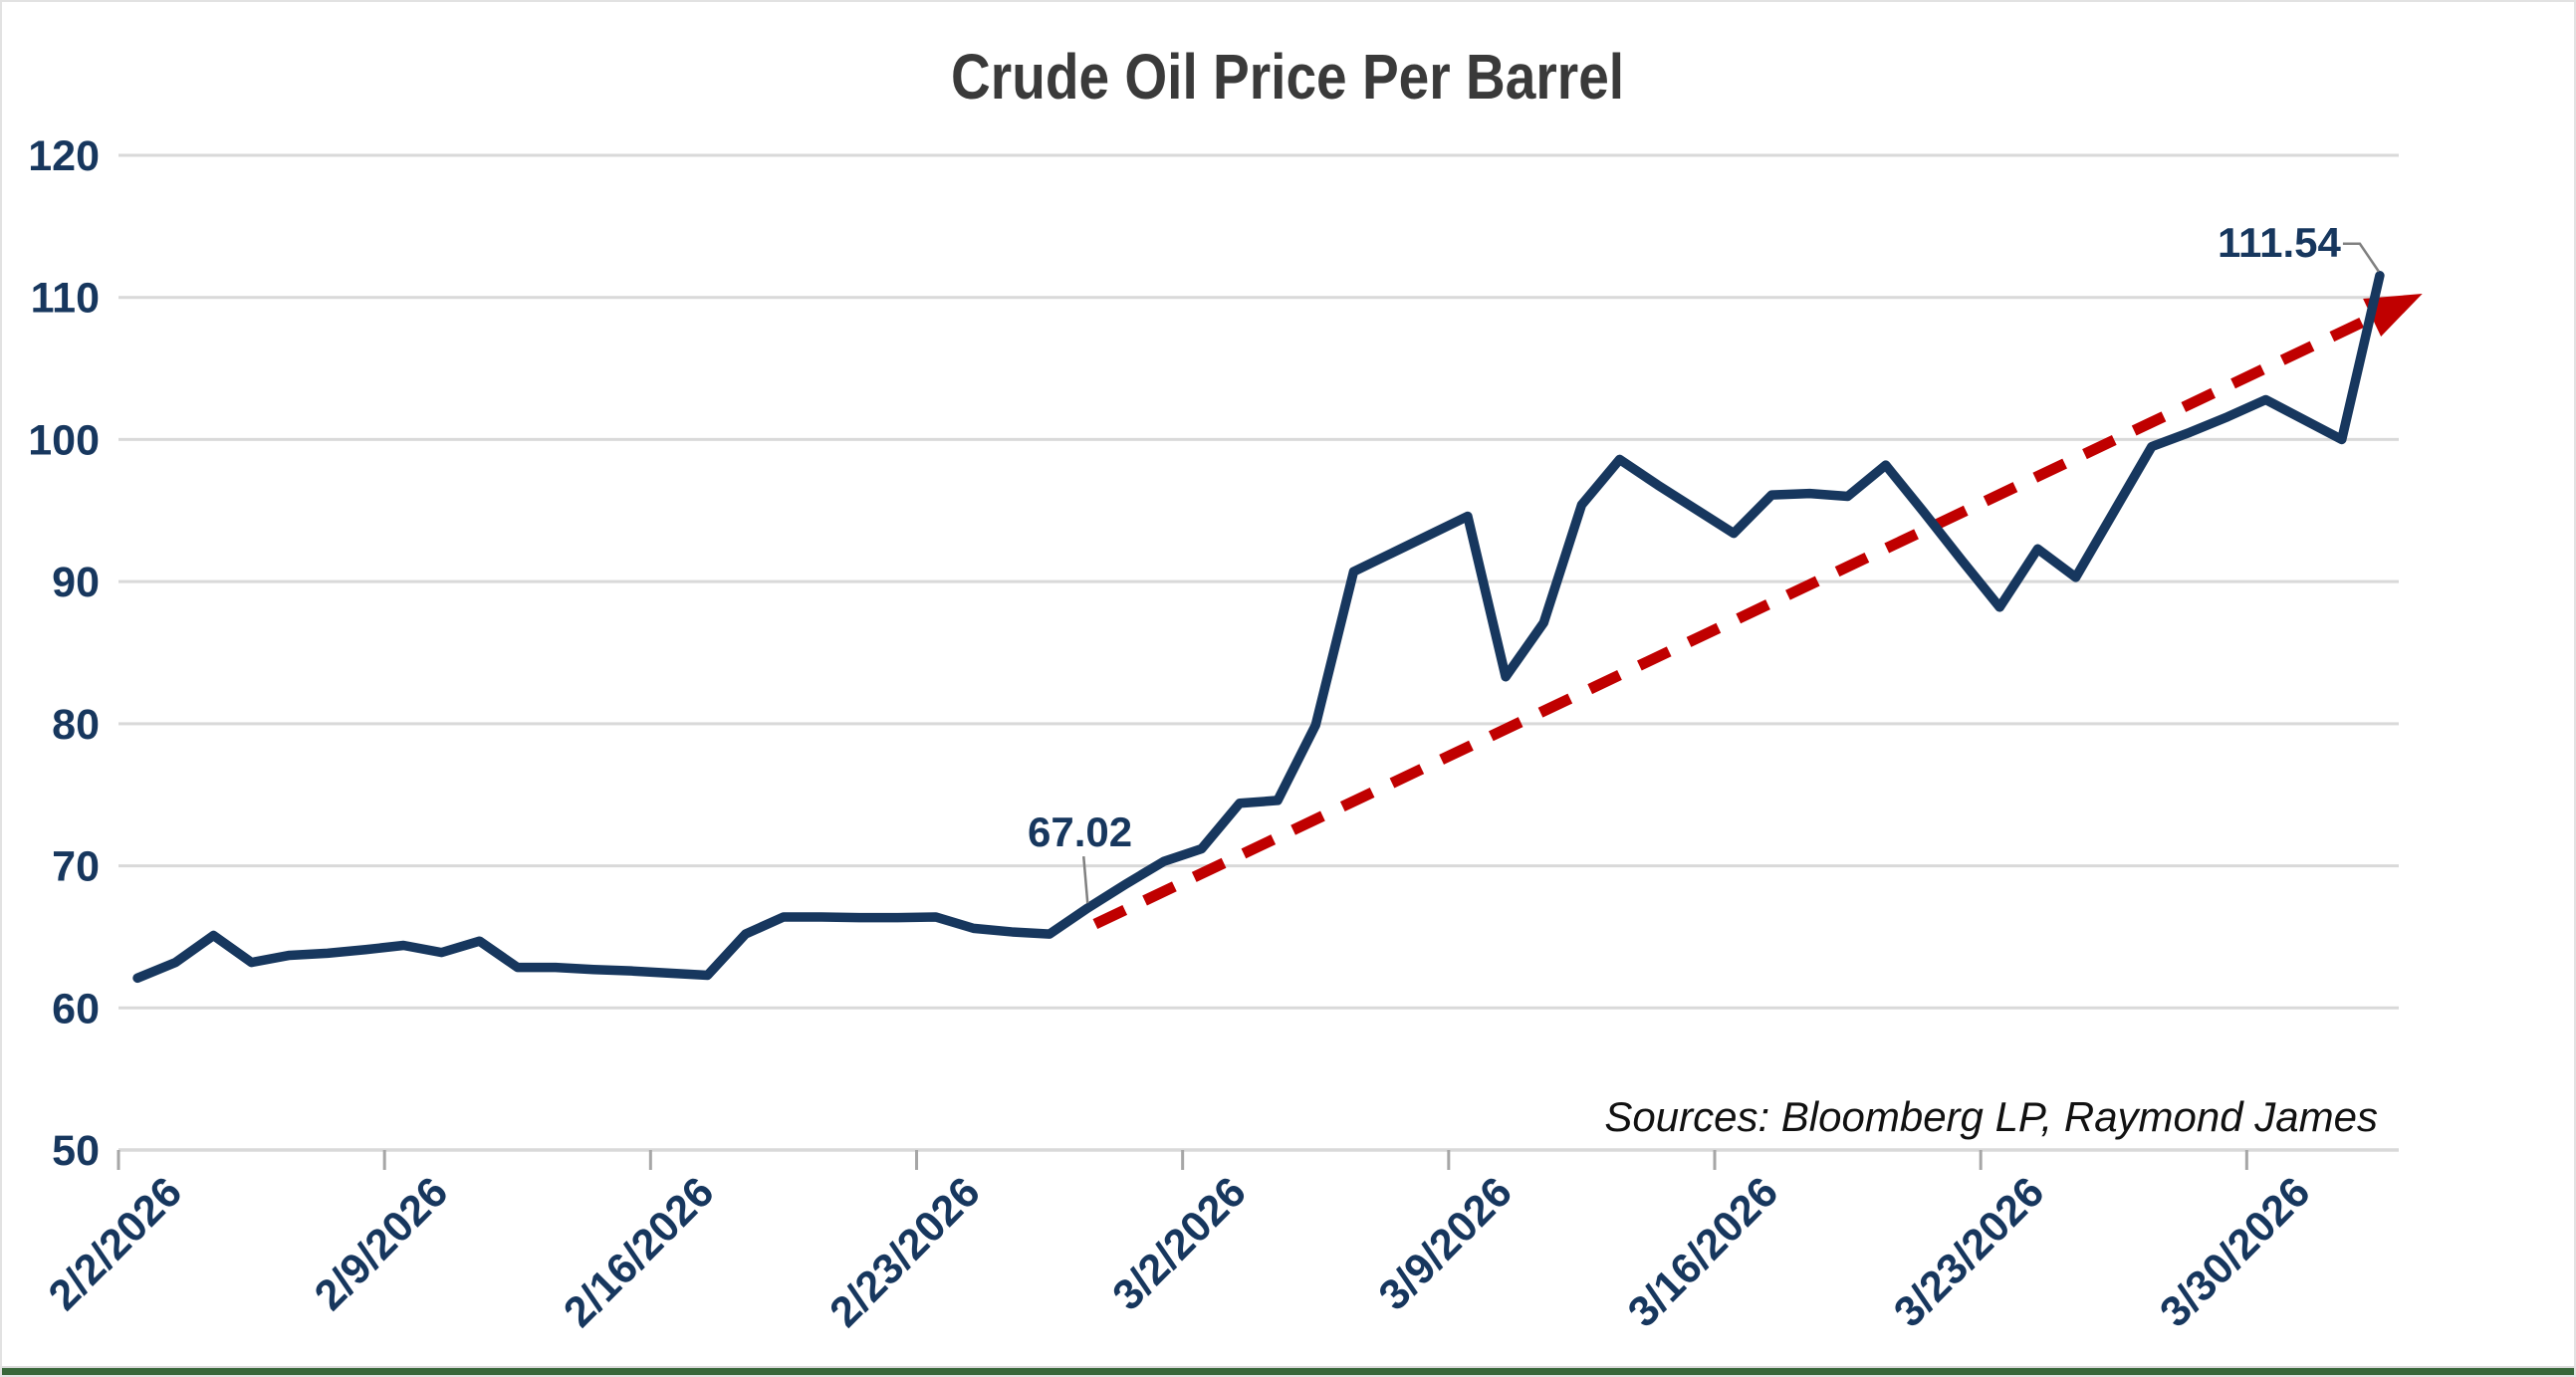 This screenshot has width=2576, height=1377. I want to click on x-tick-label: 2/2/2026, so click(115, 1243).